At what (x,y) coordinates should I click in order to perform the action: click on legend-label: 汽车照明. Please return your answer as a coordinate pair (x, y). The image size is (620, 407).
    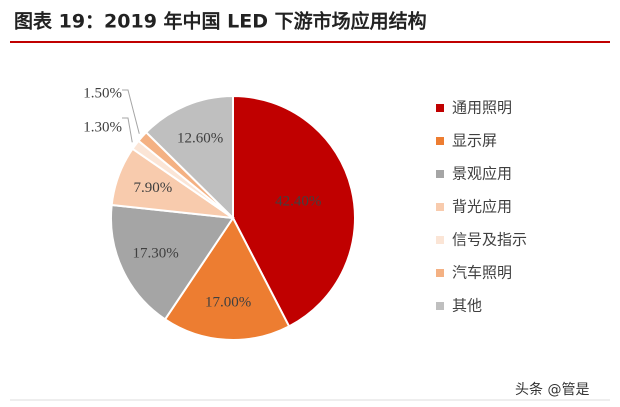
    Looking at the image, I should click on (482, 273).